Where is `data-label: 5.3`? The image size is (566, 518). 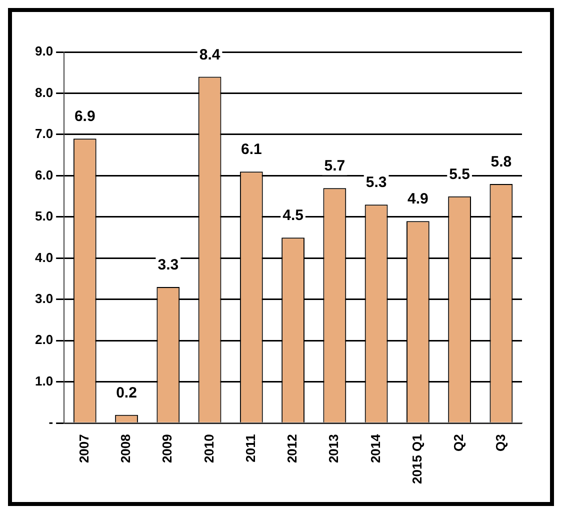 data-label: 5.3 is located at coordinates (376, 183).